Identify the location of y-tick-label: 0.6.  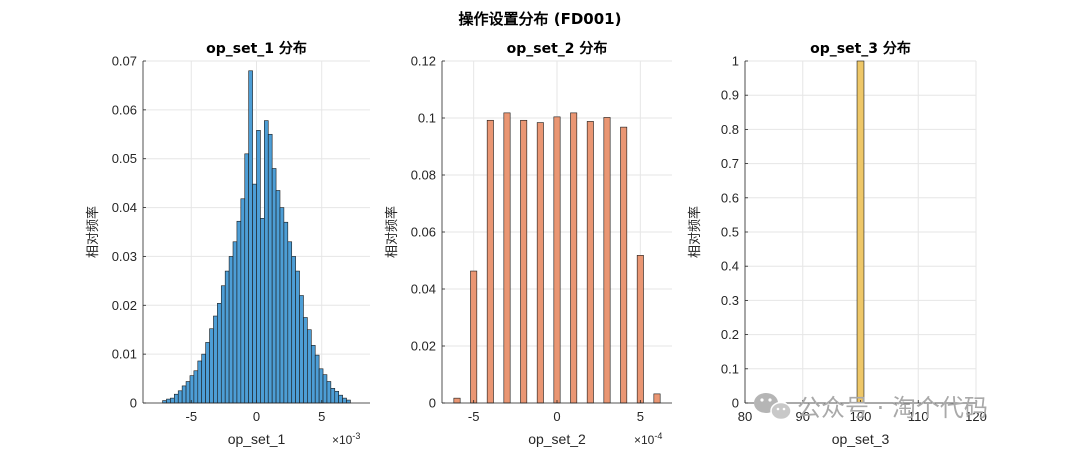
(730, 197).